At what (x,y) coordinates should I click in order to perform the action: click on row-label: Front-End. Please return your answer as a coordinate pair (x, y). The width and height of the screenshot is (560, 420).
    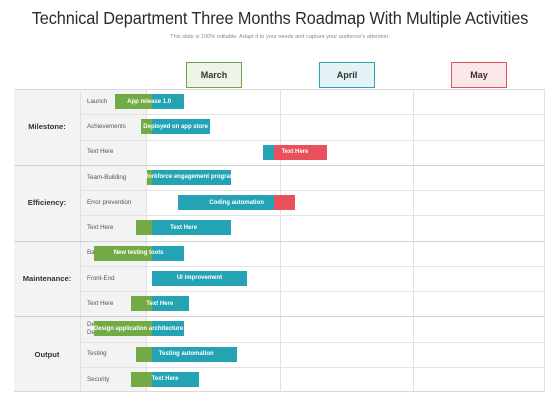
    Looking at the image, I should click on (101, 278).